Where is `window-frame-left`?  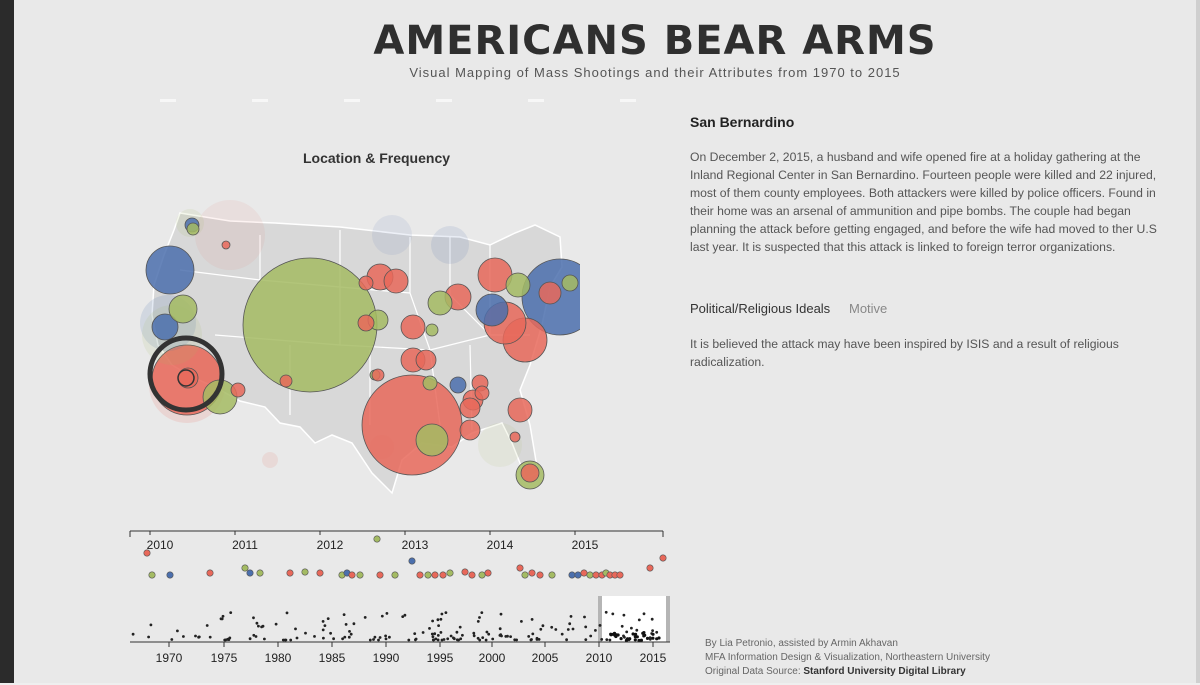
window-frame-left is located at coordinates (7, 341).